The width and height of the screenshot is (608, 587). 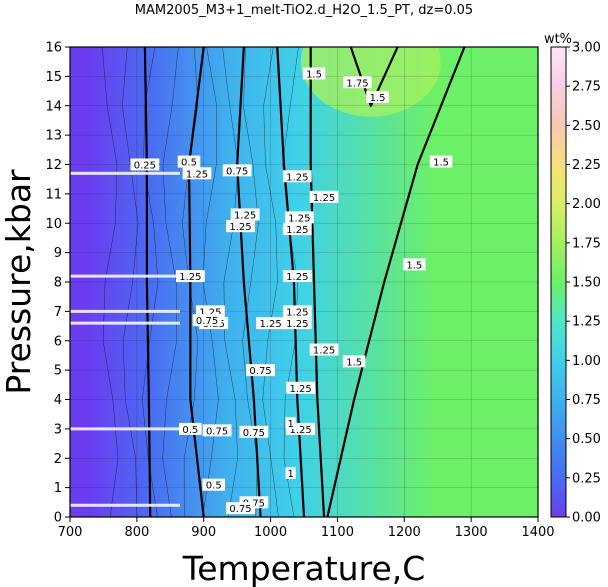 I want to click on x-axis-ticks: 700 800 900 1000 1100 1200 1300 1400, so click(x=306, y=528).